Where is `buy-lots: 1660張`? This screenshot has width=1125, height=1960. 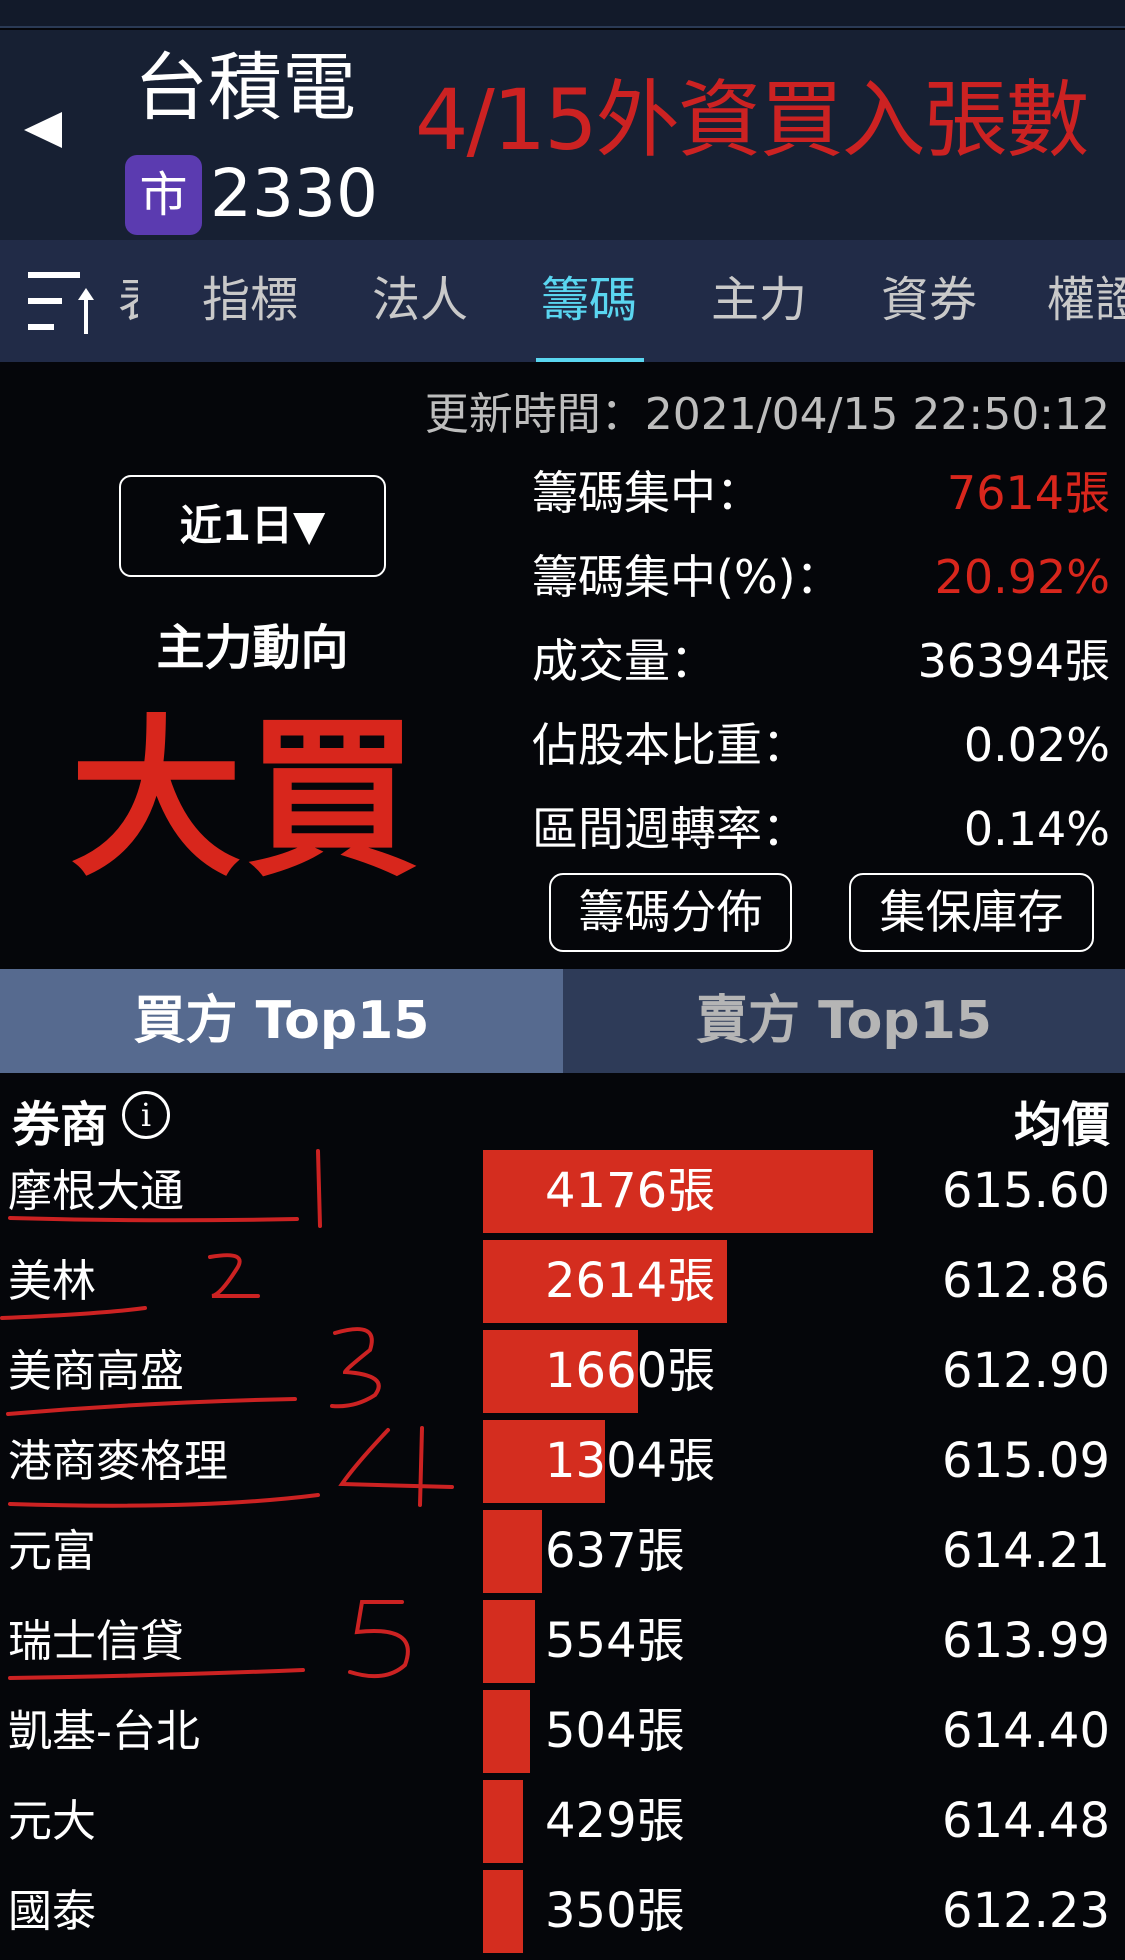
buy-lots: 1660張 is located at coordinates (630, 1371).